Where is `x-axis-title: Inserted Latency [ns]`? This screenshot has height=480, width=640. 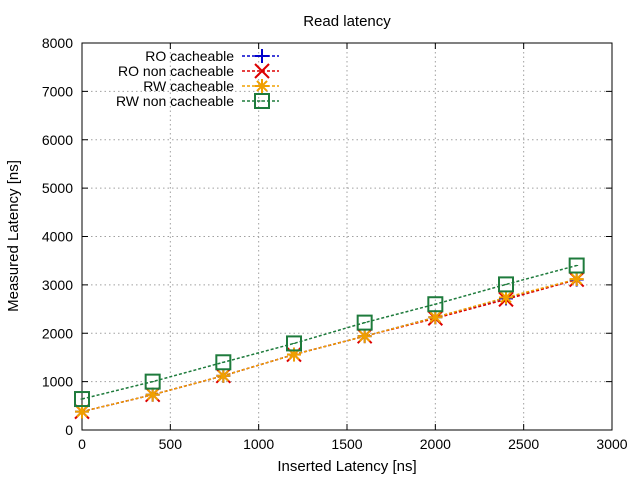 x-axis-title: Inserted Latency [ns] is located at coordinates (346, 466).